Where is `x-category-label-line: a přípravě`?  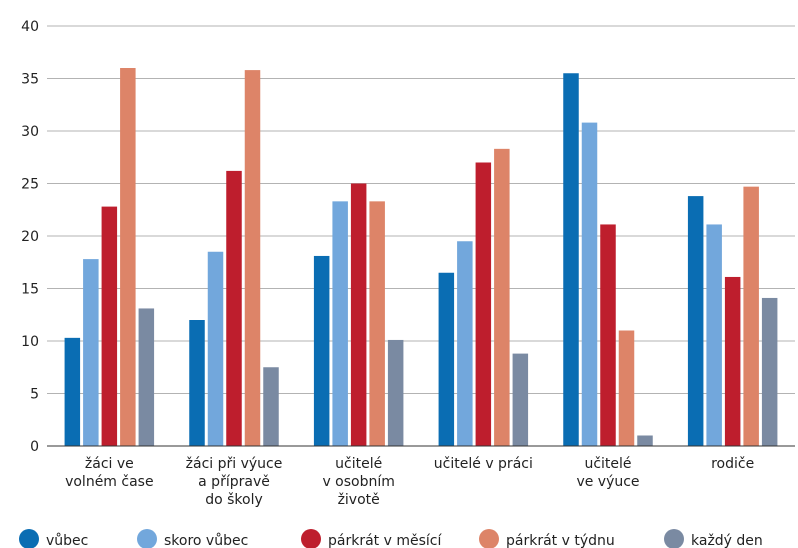
x-category-label-line: a přípravě is located at coordinates (234, 482).